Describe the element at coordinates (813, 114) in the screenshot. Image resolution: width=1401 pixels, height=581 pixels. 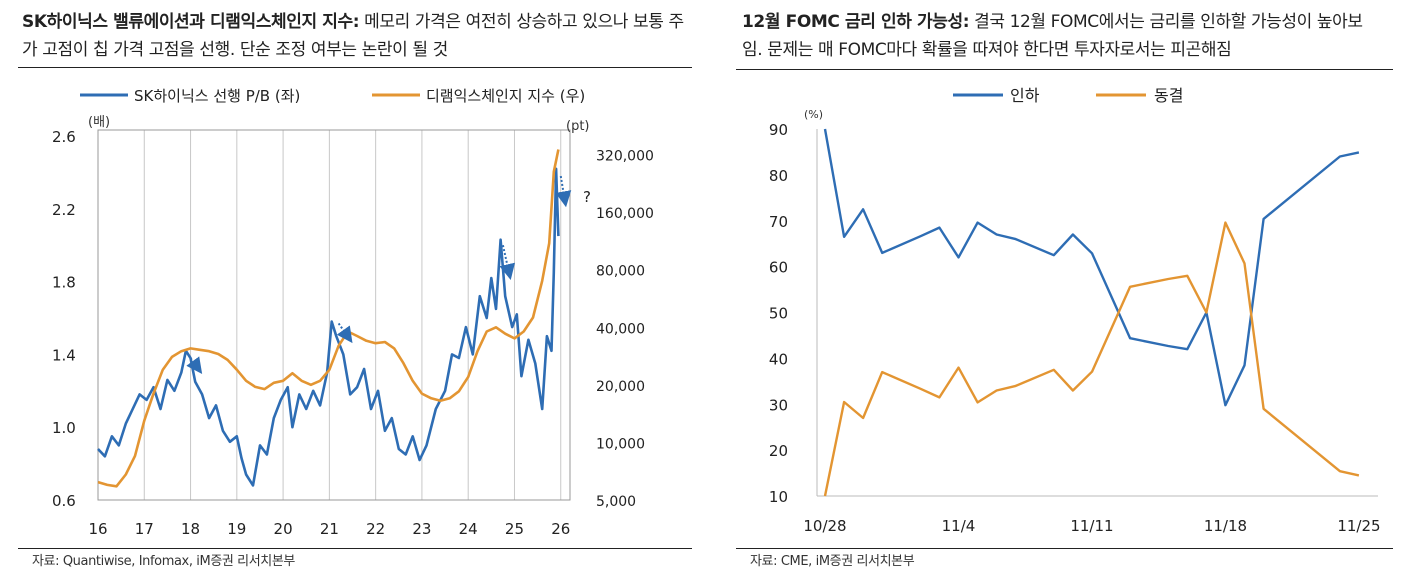
I see `y-axis-unit: (%)` at that location.